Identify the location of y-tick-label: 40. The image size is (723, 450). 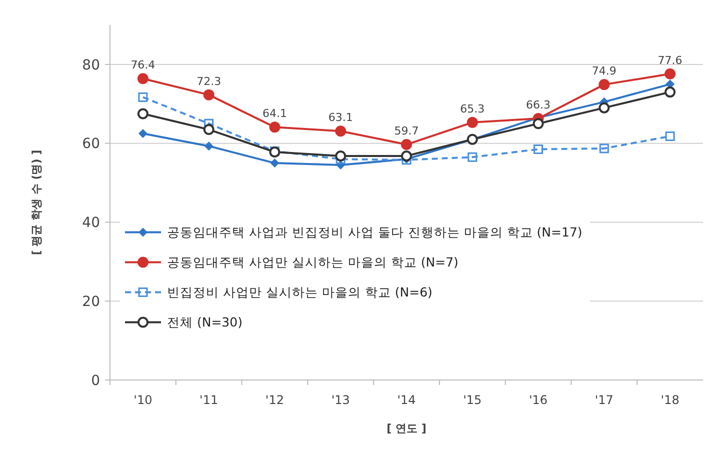
(91, 223).